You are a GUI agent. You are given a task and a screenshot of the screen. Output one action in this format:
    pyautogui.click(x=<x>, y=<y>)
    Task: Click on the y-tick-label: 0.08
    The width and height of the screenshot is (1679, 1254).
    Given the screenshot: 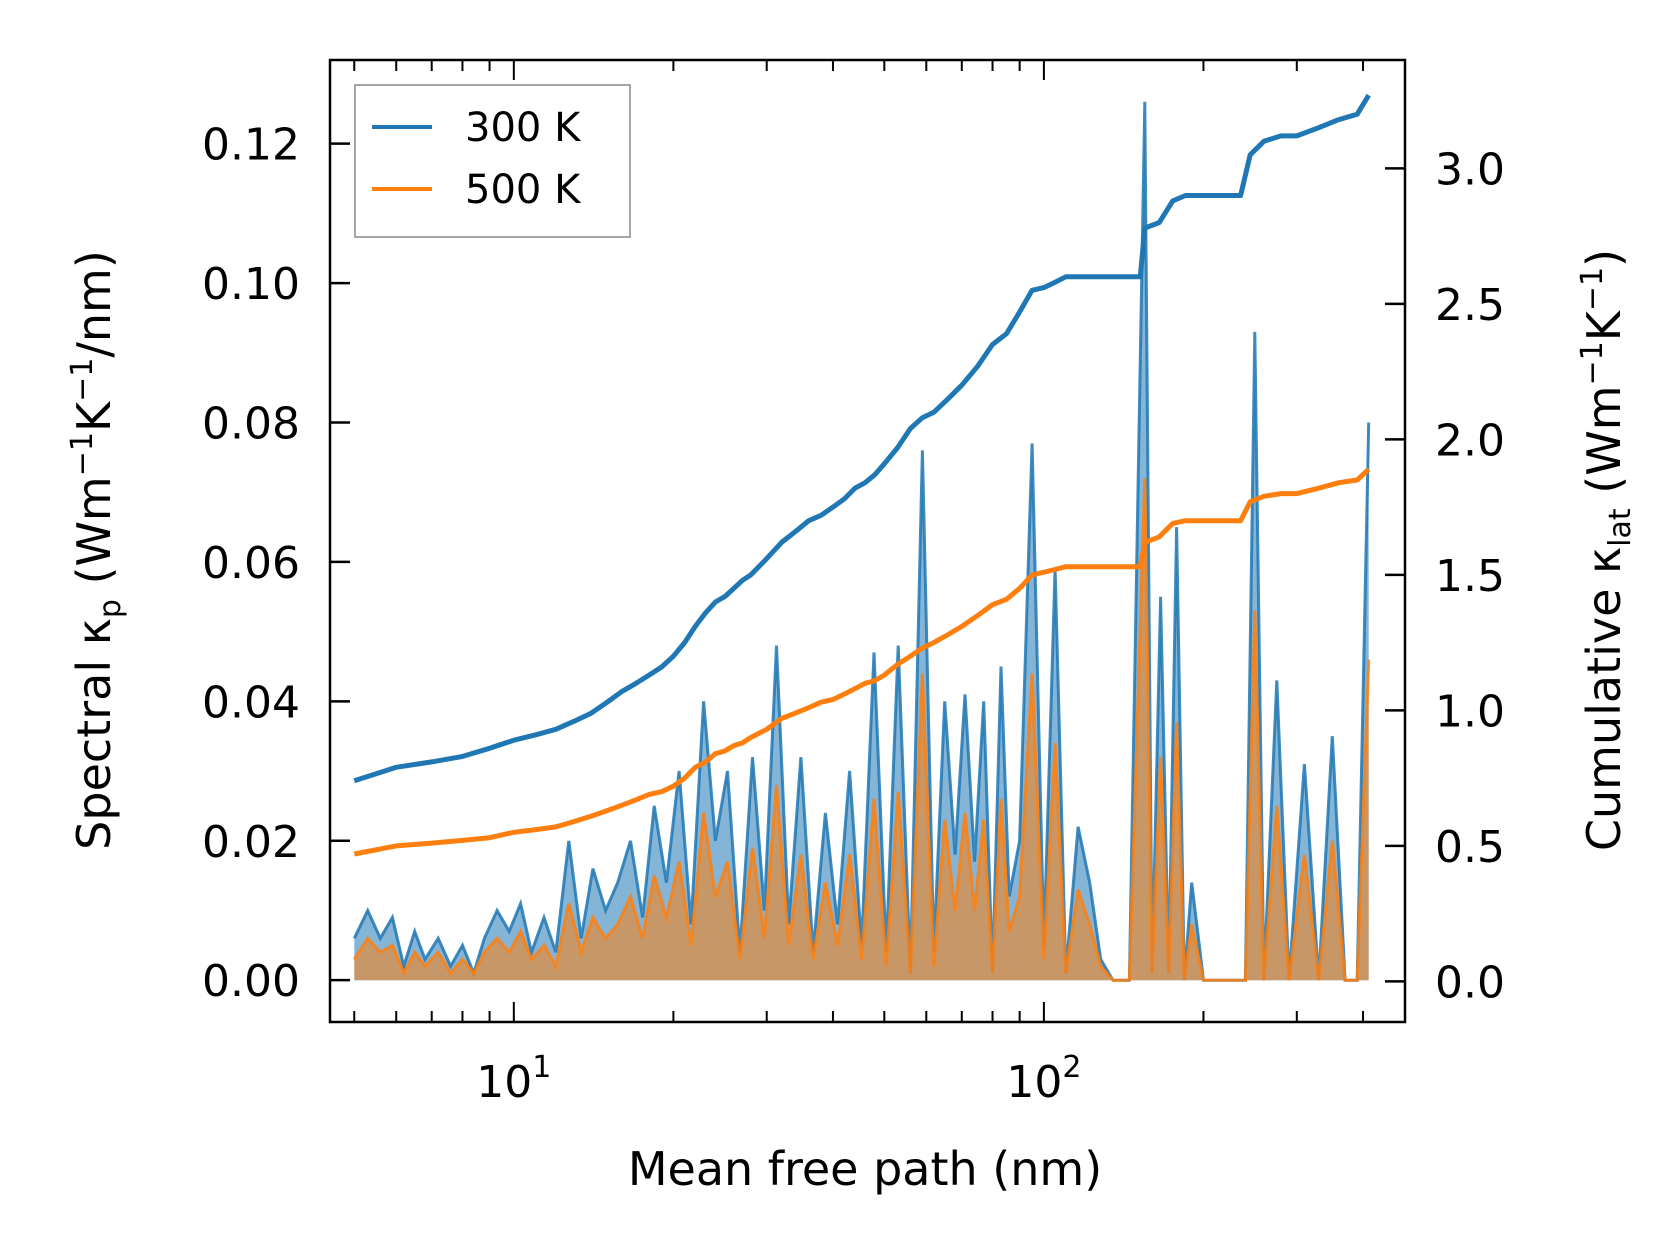 What is the action you would take?
    pyautogui.click(x=251, y=423)
    